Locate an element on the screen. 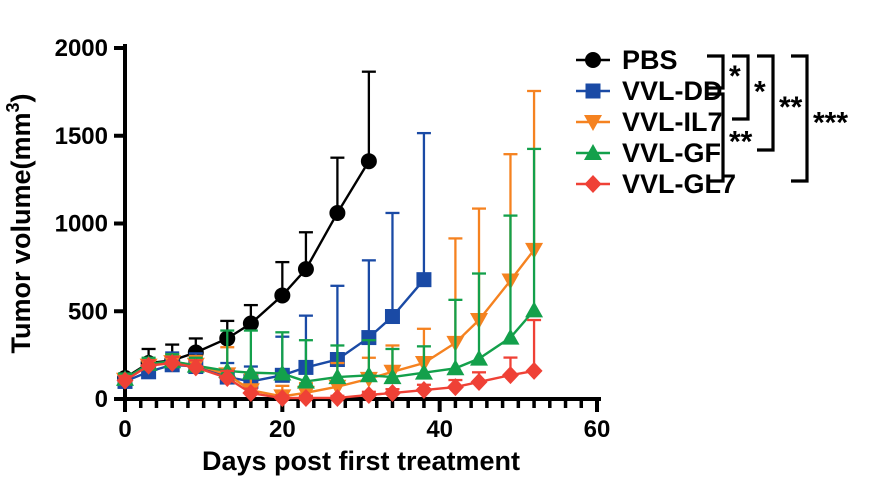  series-vvl-gl7 is located at coordinates (329, 363).